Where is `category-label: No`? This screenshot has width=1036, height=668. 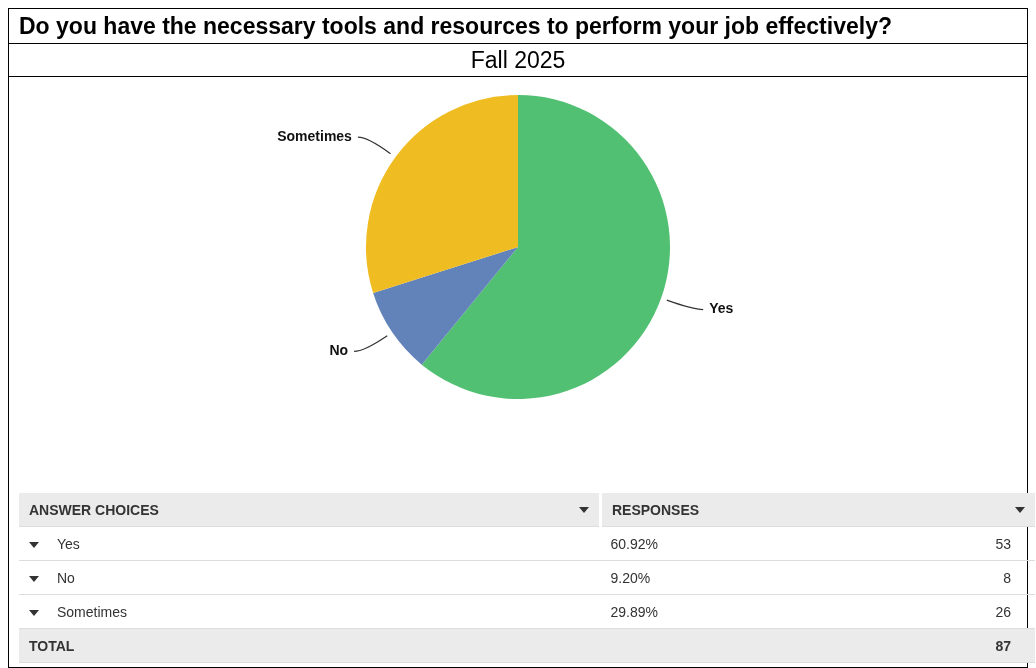
category-label: No is located at coordinates (66, 577).